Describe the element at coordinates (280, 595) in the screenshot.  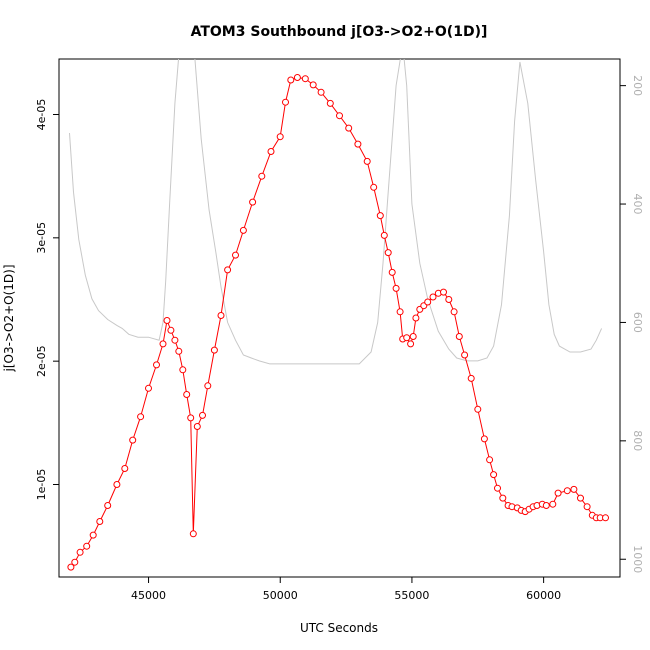
I see `x-tick-label: 50000` at that location.